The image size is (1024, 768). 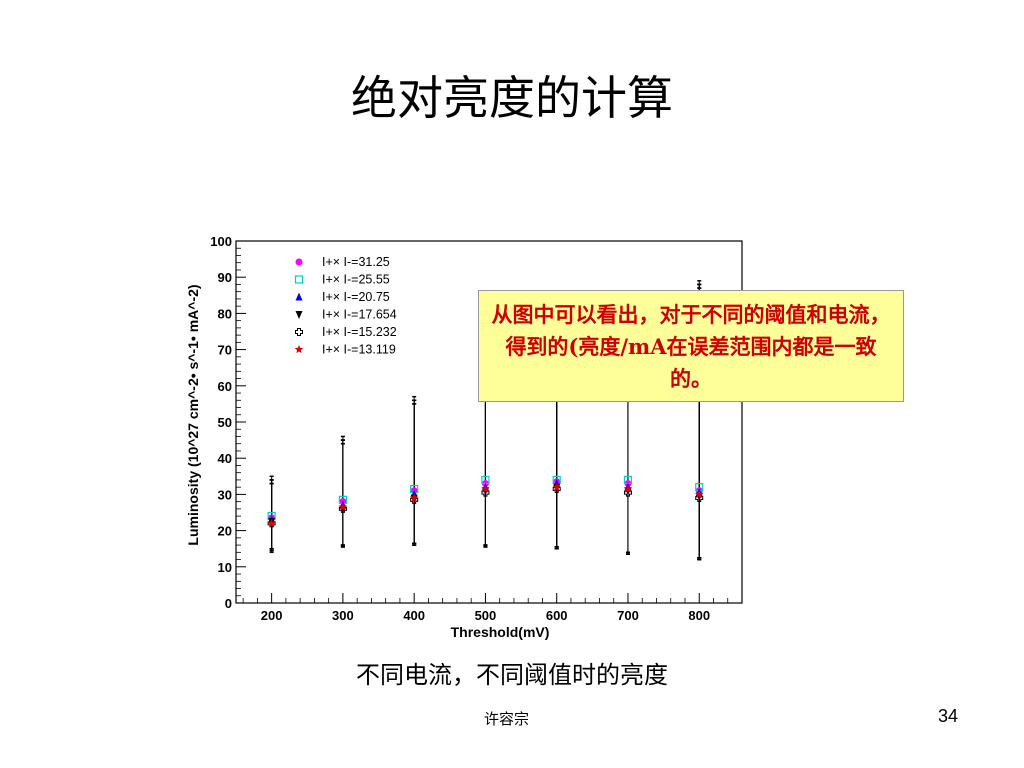 What do you see at coordinates (193, 414) in the screenshot?
I see `y-axis-label: Luminosity (10^27 cm^-2• s^-1• mA^-2)` at bounding box center [193, 414].